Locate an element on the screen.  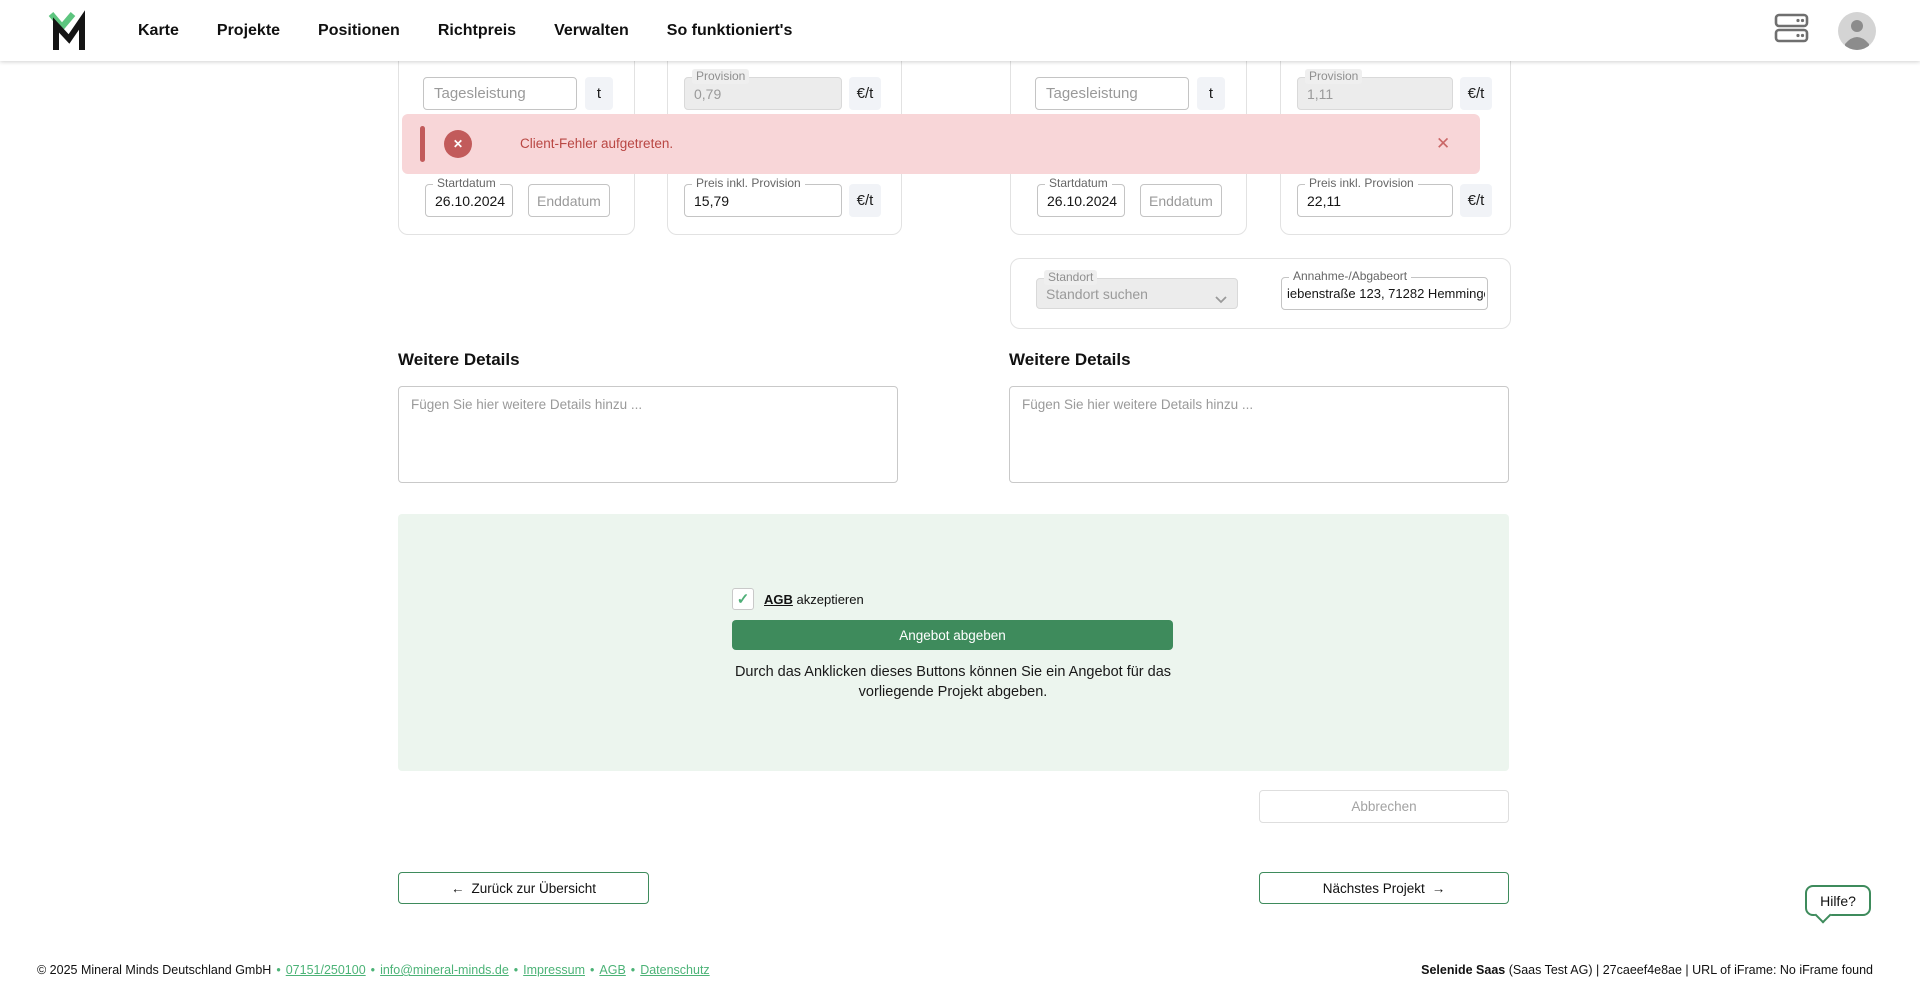
right-details-heading: Weitere Details is located at coordinates (1070, 359).